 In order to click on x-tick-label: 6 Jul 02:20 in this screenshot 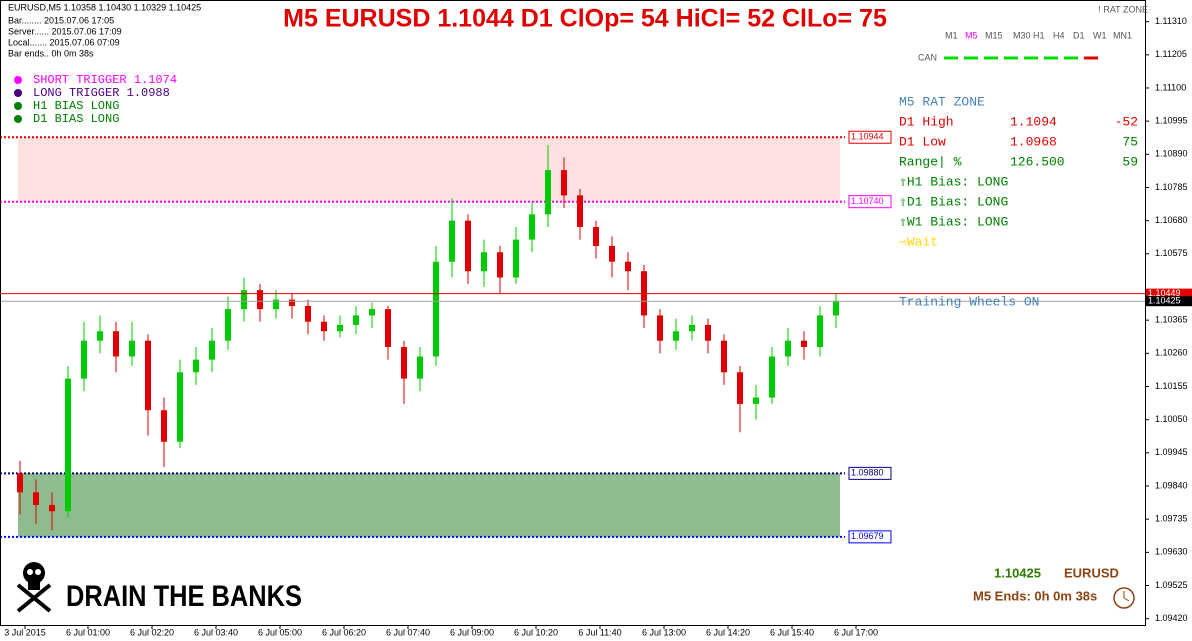, I will do `click(152, 632)`.